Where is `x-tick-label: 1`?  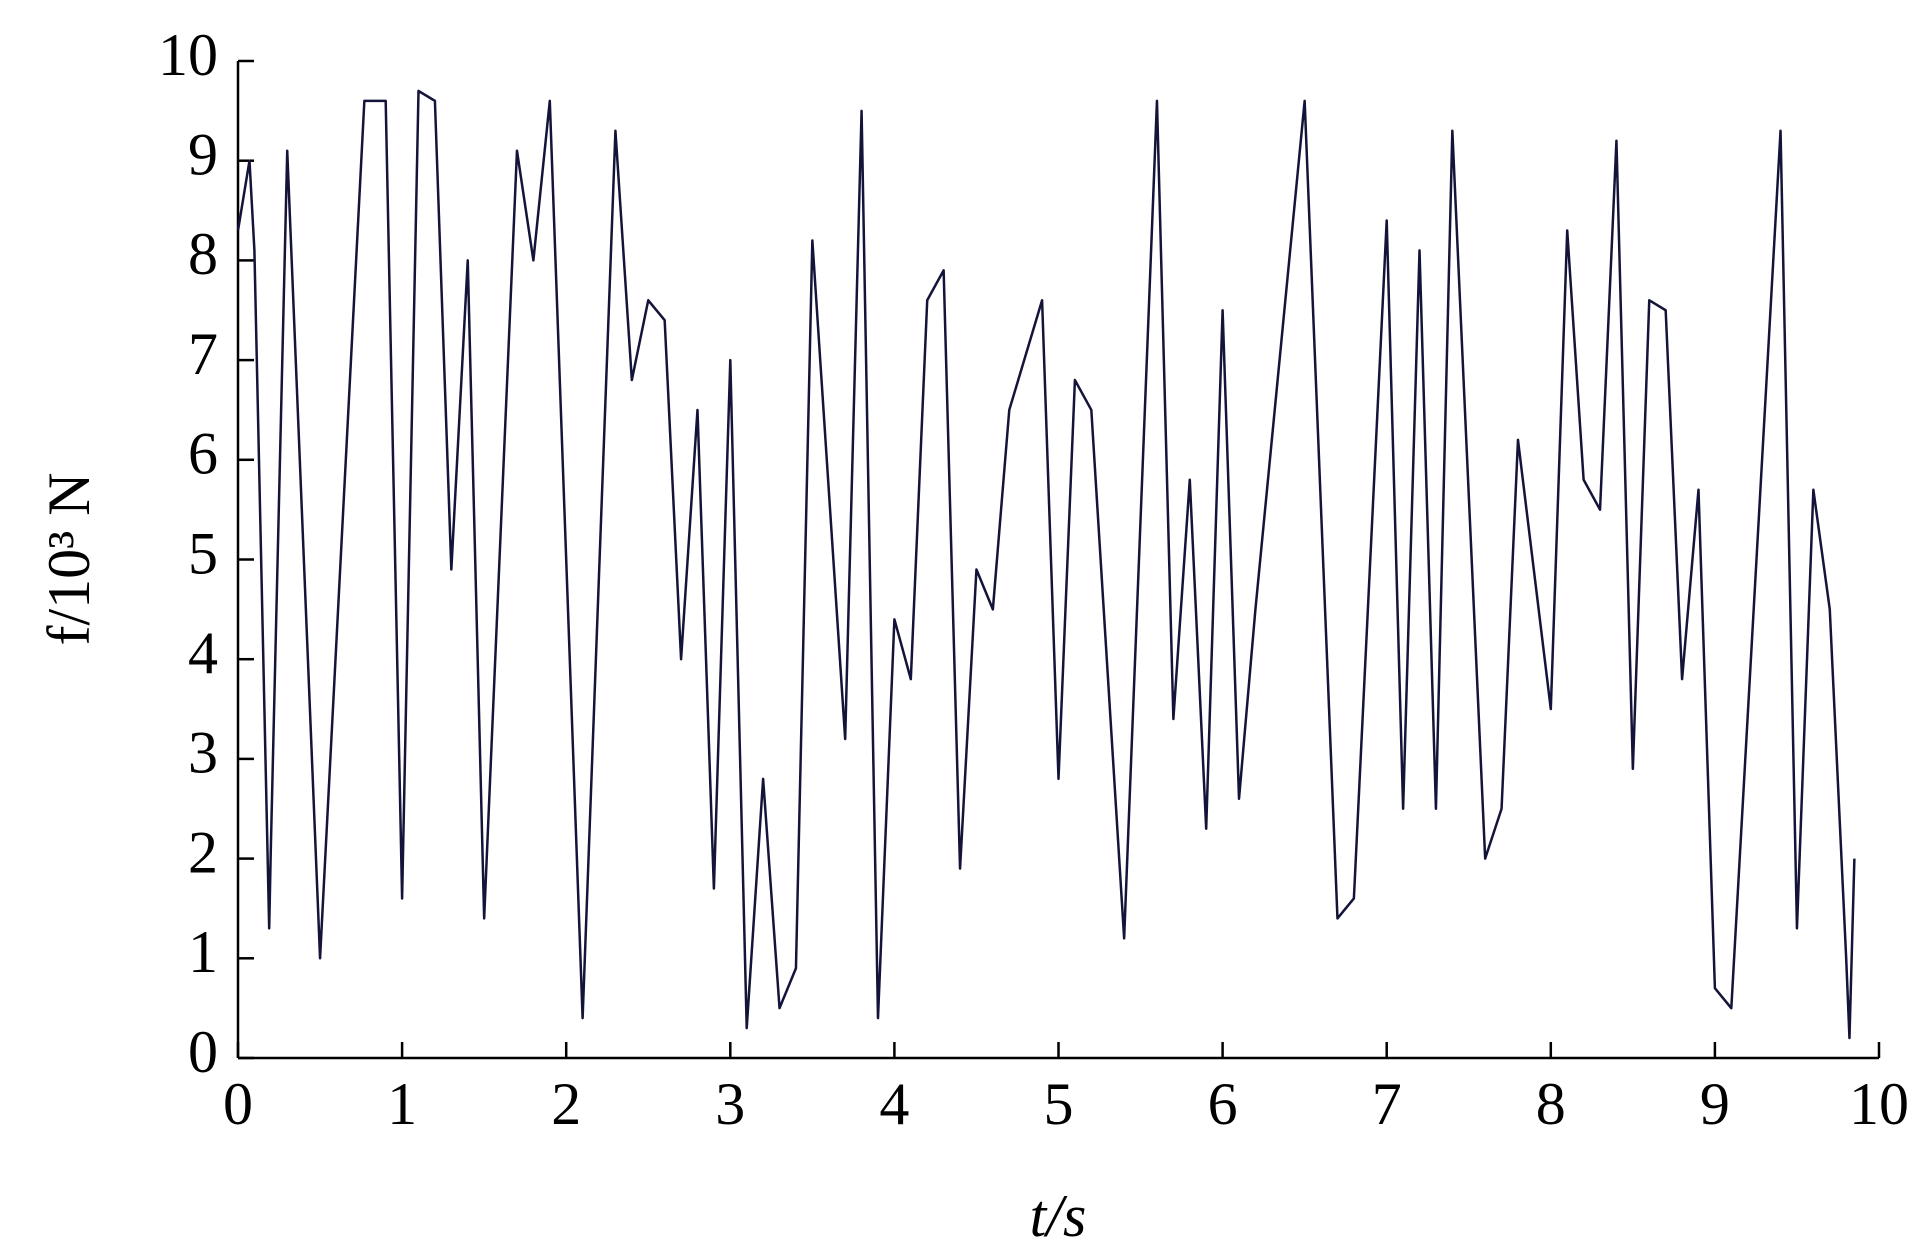
x-tick-label: 1 is located at coordinates (402, 1104).